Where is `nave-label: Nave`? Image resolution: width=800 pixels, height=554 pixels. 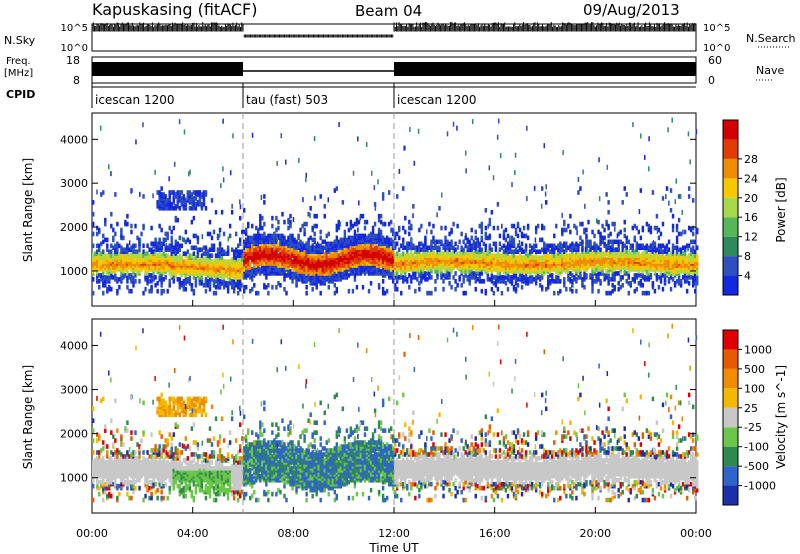
nave-label: Nave is located at coordinates (770, 70).